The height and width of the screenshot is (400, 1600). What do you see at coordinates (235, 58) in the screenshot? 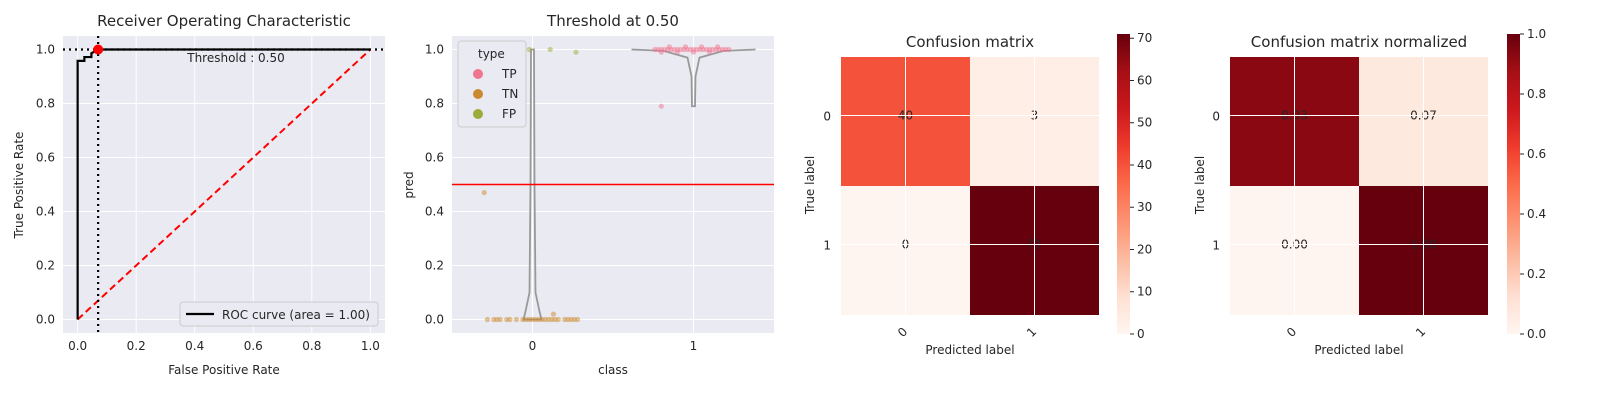
I see `roc-threshold-annotation: Threshold : 0.50` at bounding box center [235, 58].